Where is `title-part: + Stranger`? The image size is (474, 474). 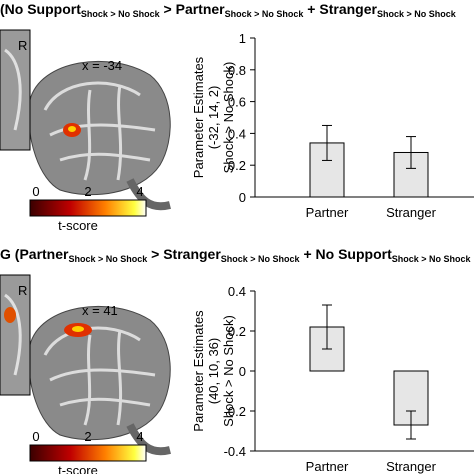 title-part: + Stranger is located at coordinates (340, 9).